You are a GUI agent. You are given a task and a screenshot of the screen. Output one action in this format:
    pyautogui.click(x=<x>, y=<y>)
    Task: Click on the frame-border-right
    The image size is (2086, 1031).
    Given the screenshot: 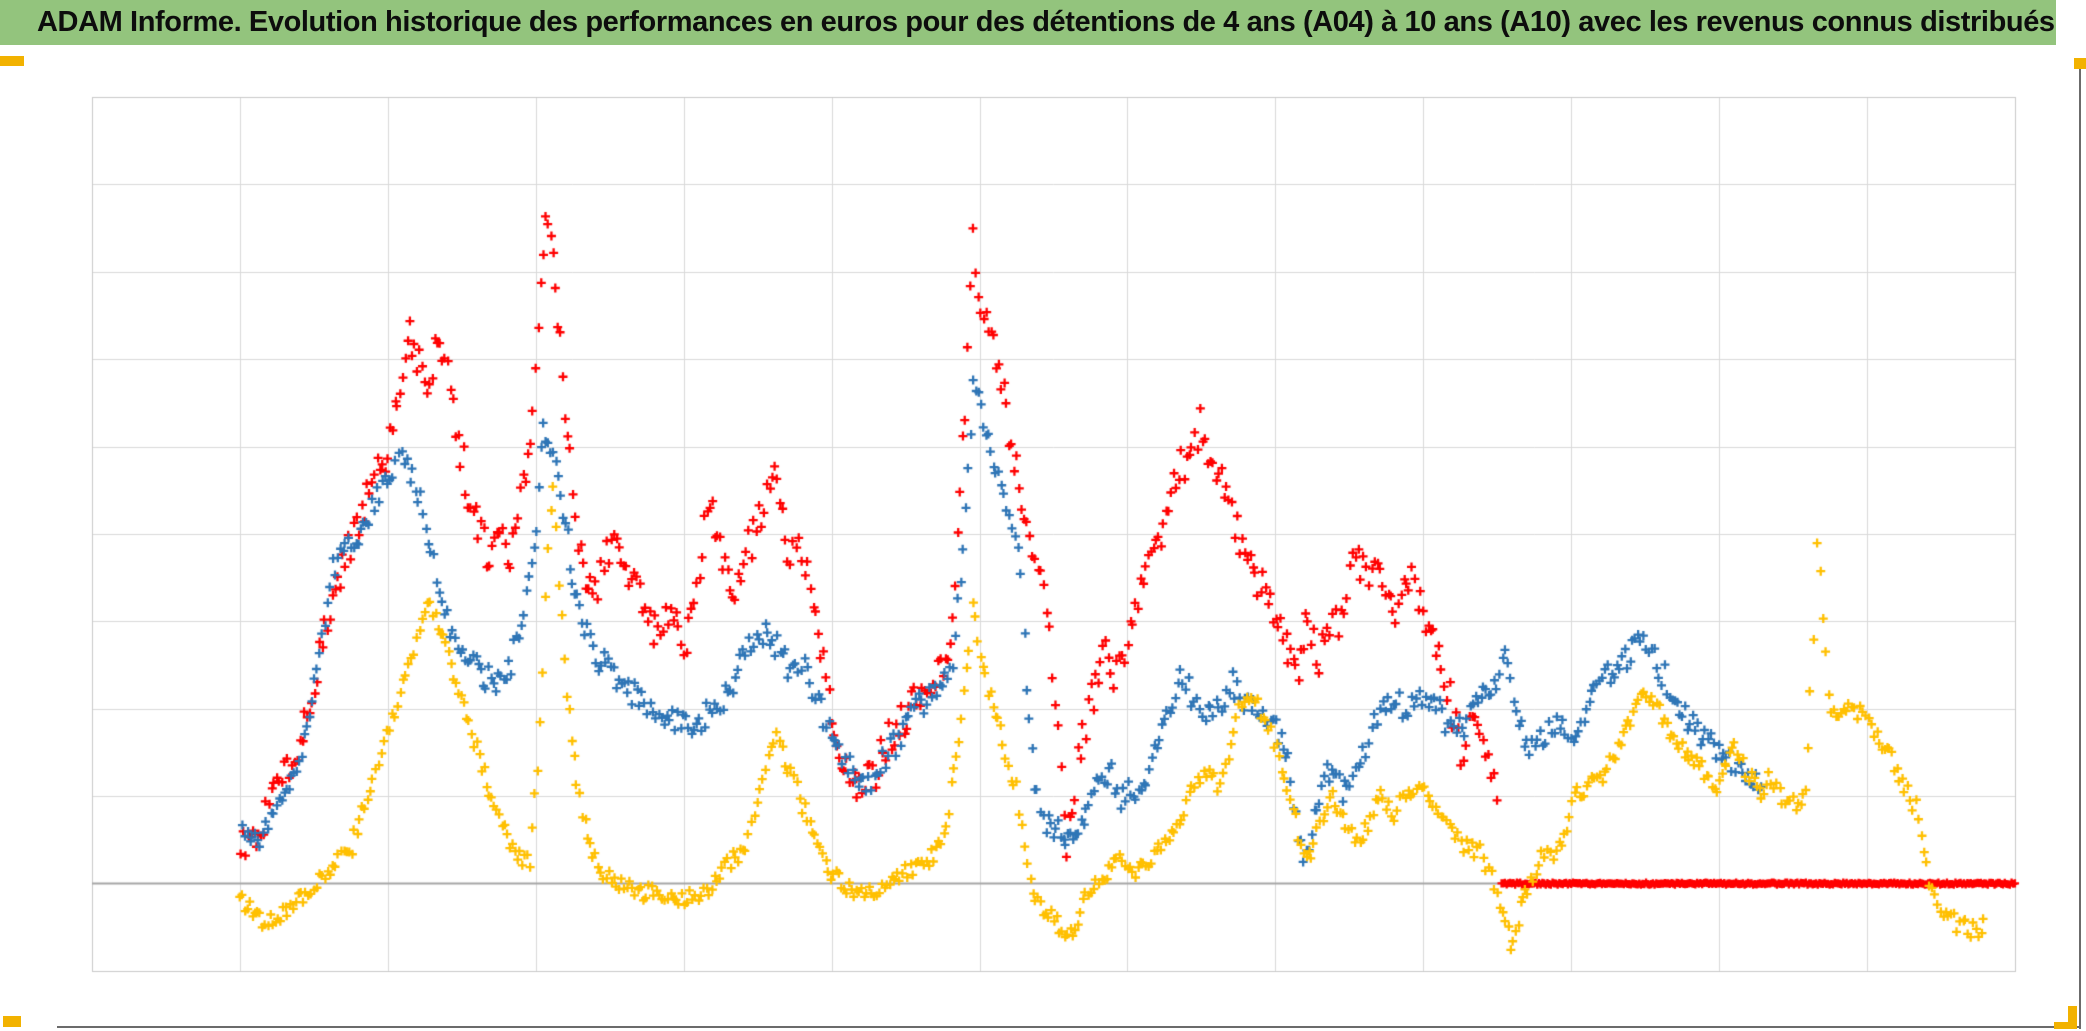 What is the action you would take?
    pyautogui.click(x=2080, y=545)
    